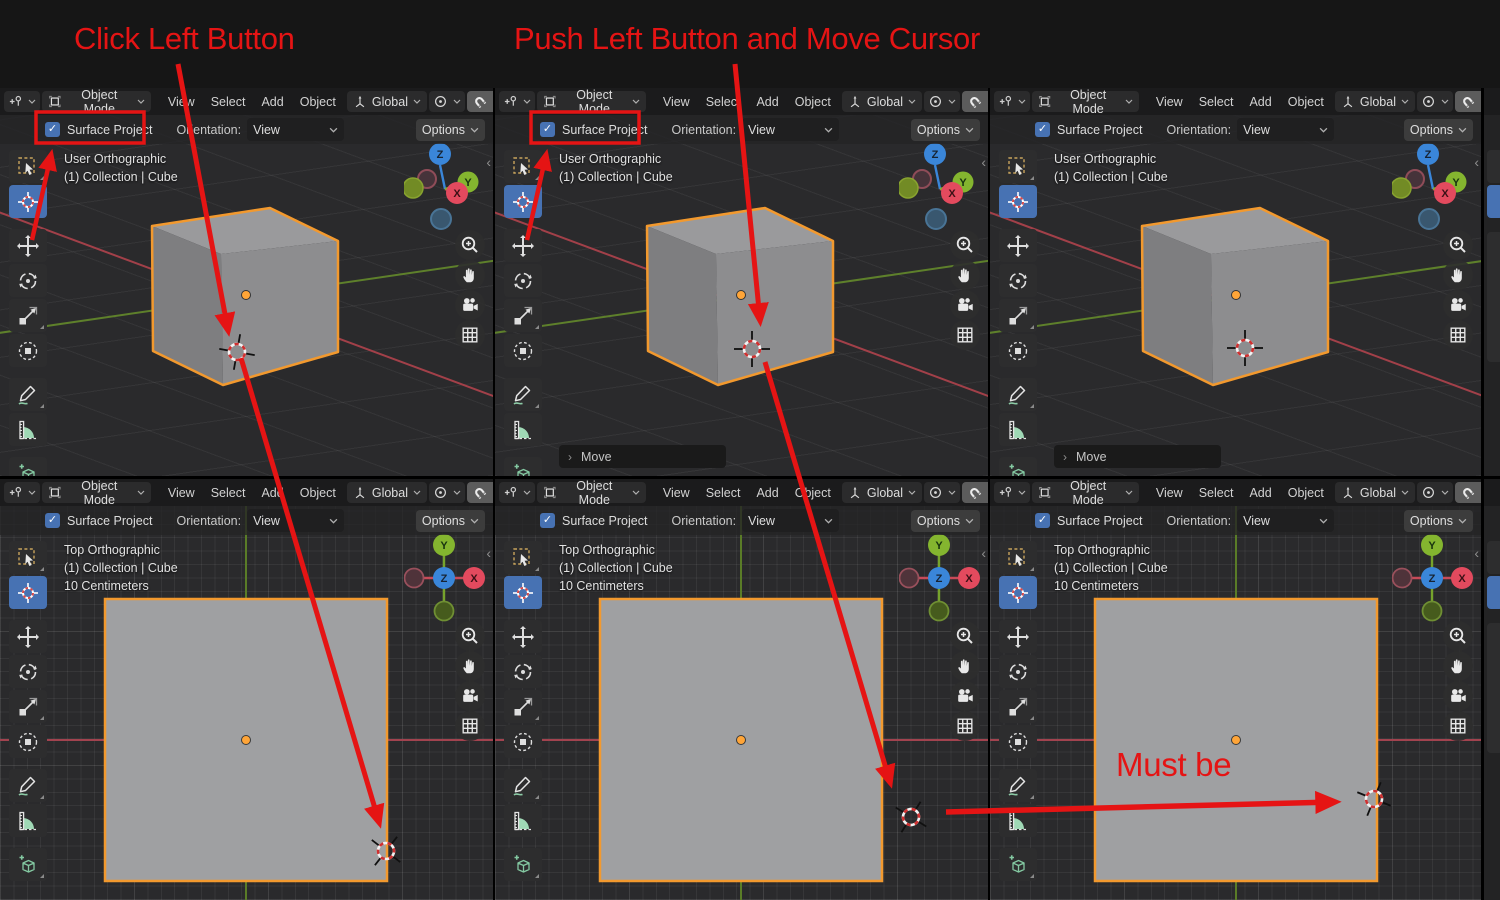 This screenshot has height=900, width=1500. I want to click on cube-object, so click(1235, 282).